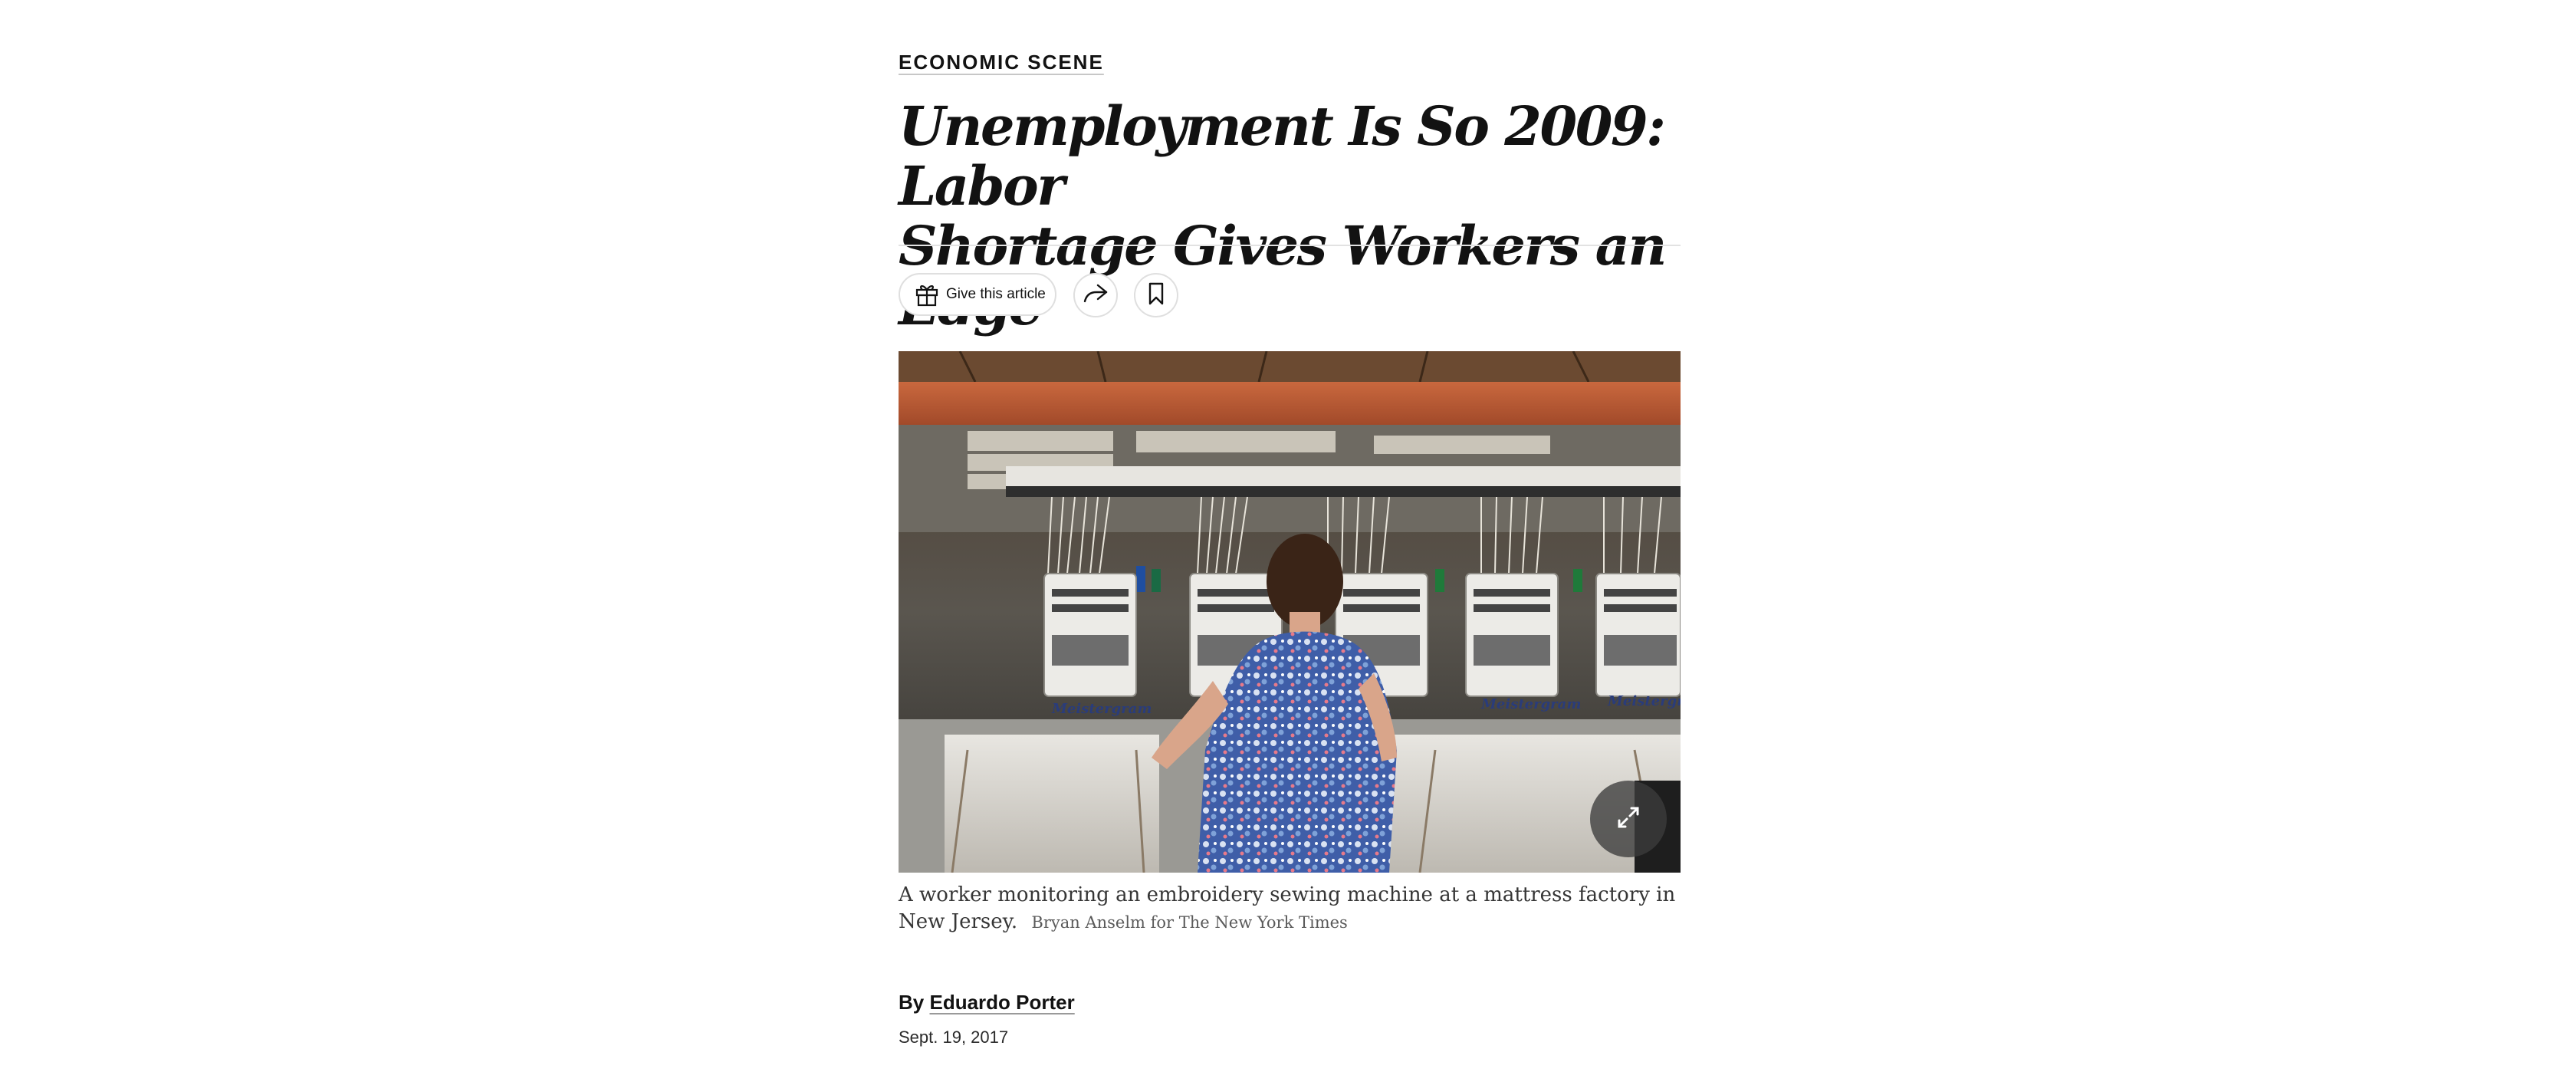  I want to click on expand-photo-button, so click(1628, 819).